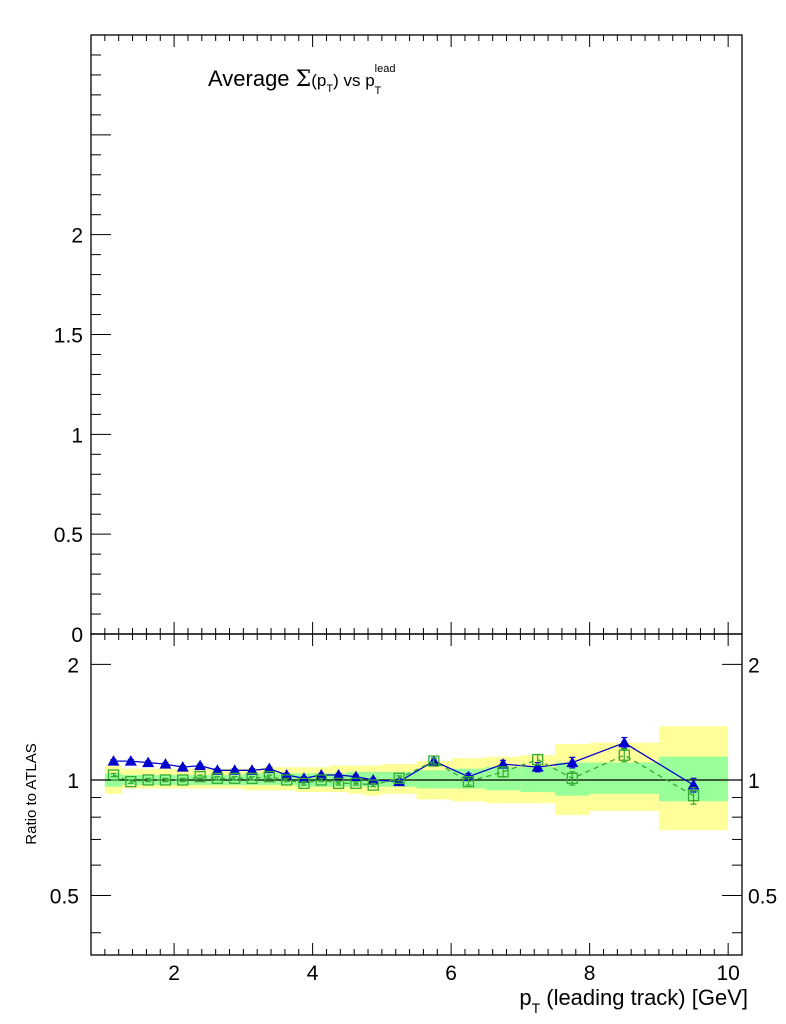  I want to click on main-y-tick-label: 1, so click(77, 435).